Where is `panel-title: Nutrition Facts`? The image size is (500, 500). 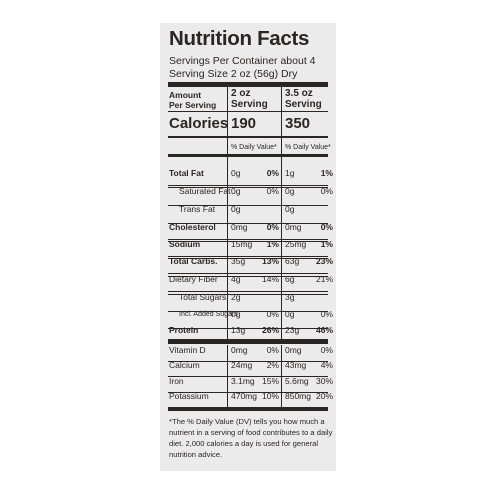 panel-title: Nutrition Facts is located at coordinates (239, 38).